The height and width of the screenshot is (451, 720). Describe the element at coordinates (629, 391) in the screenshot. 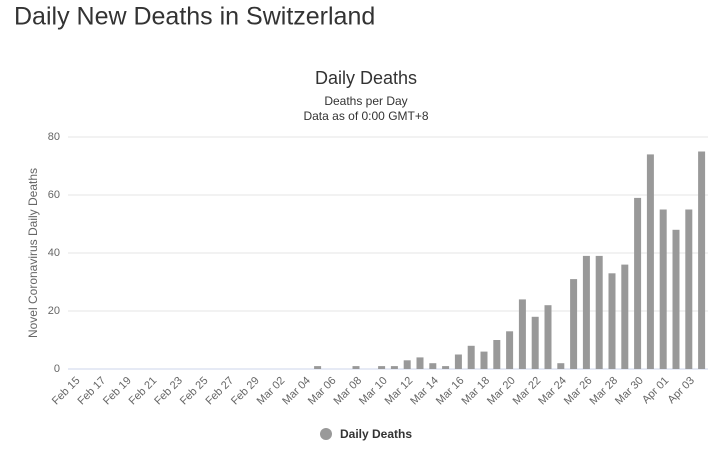

I see `x-tick-label: Mar 30` at that location.